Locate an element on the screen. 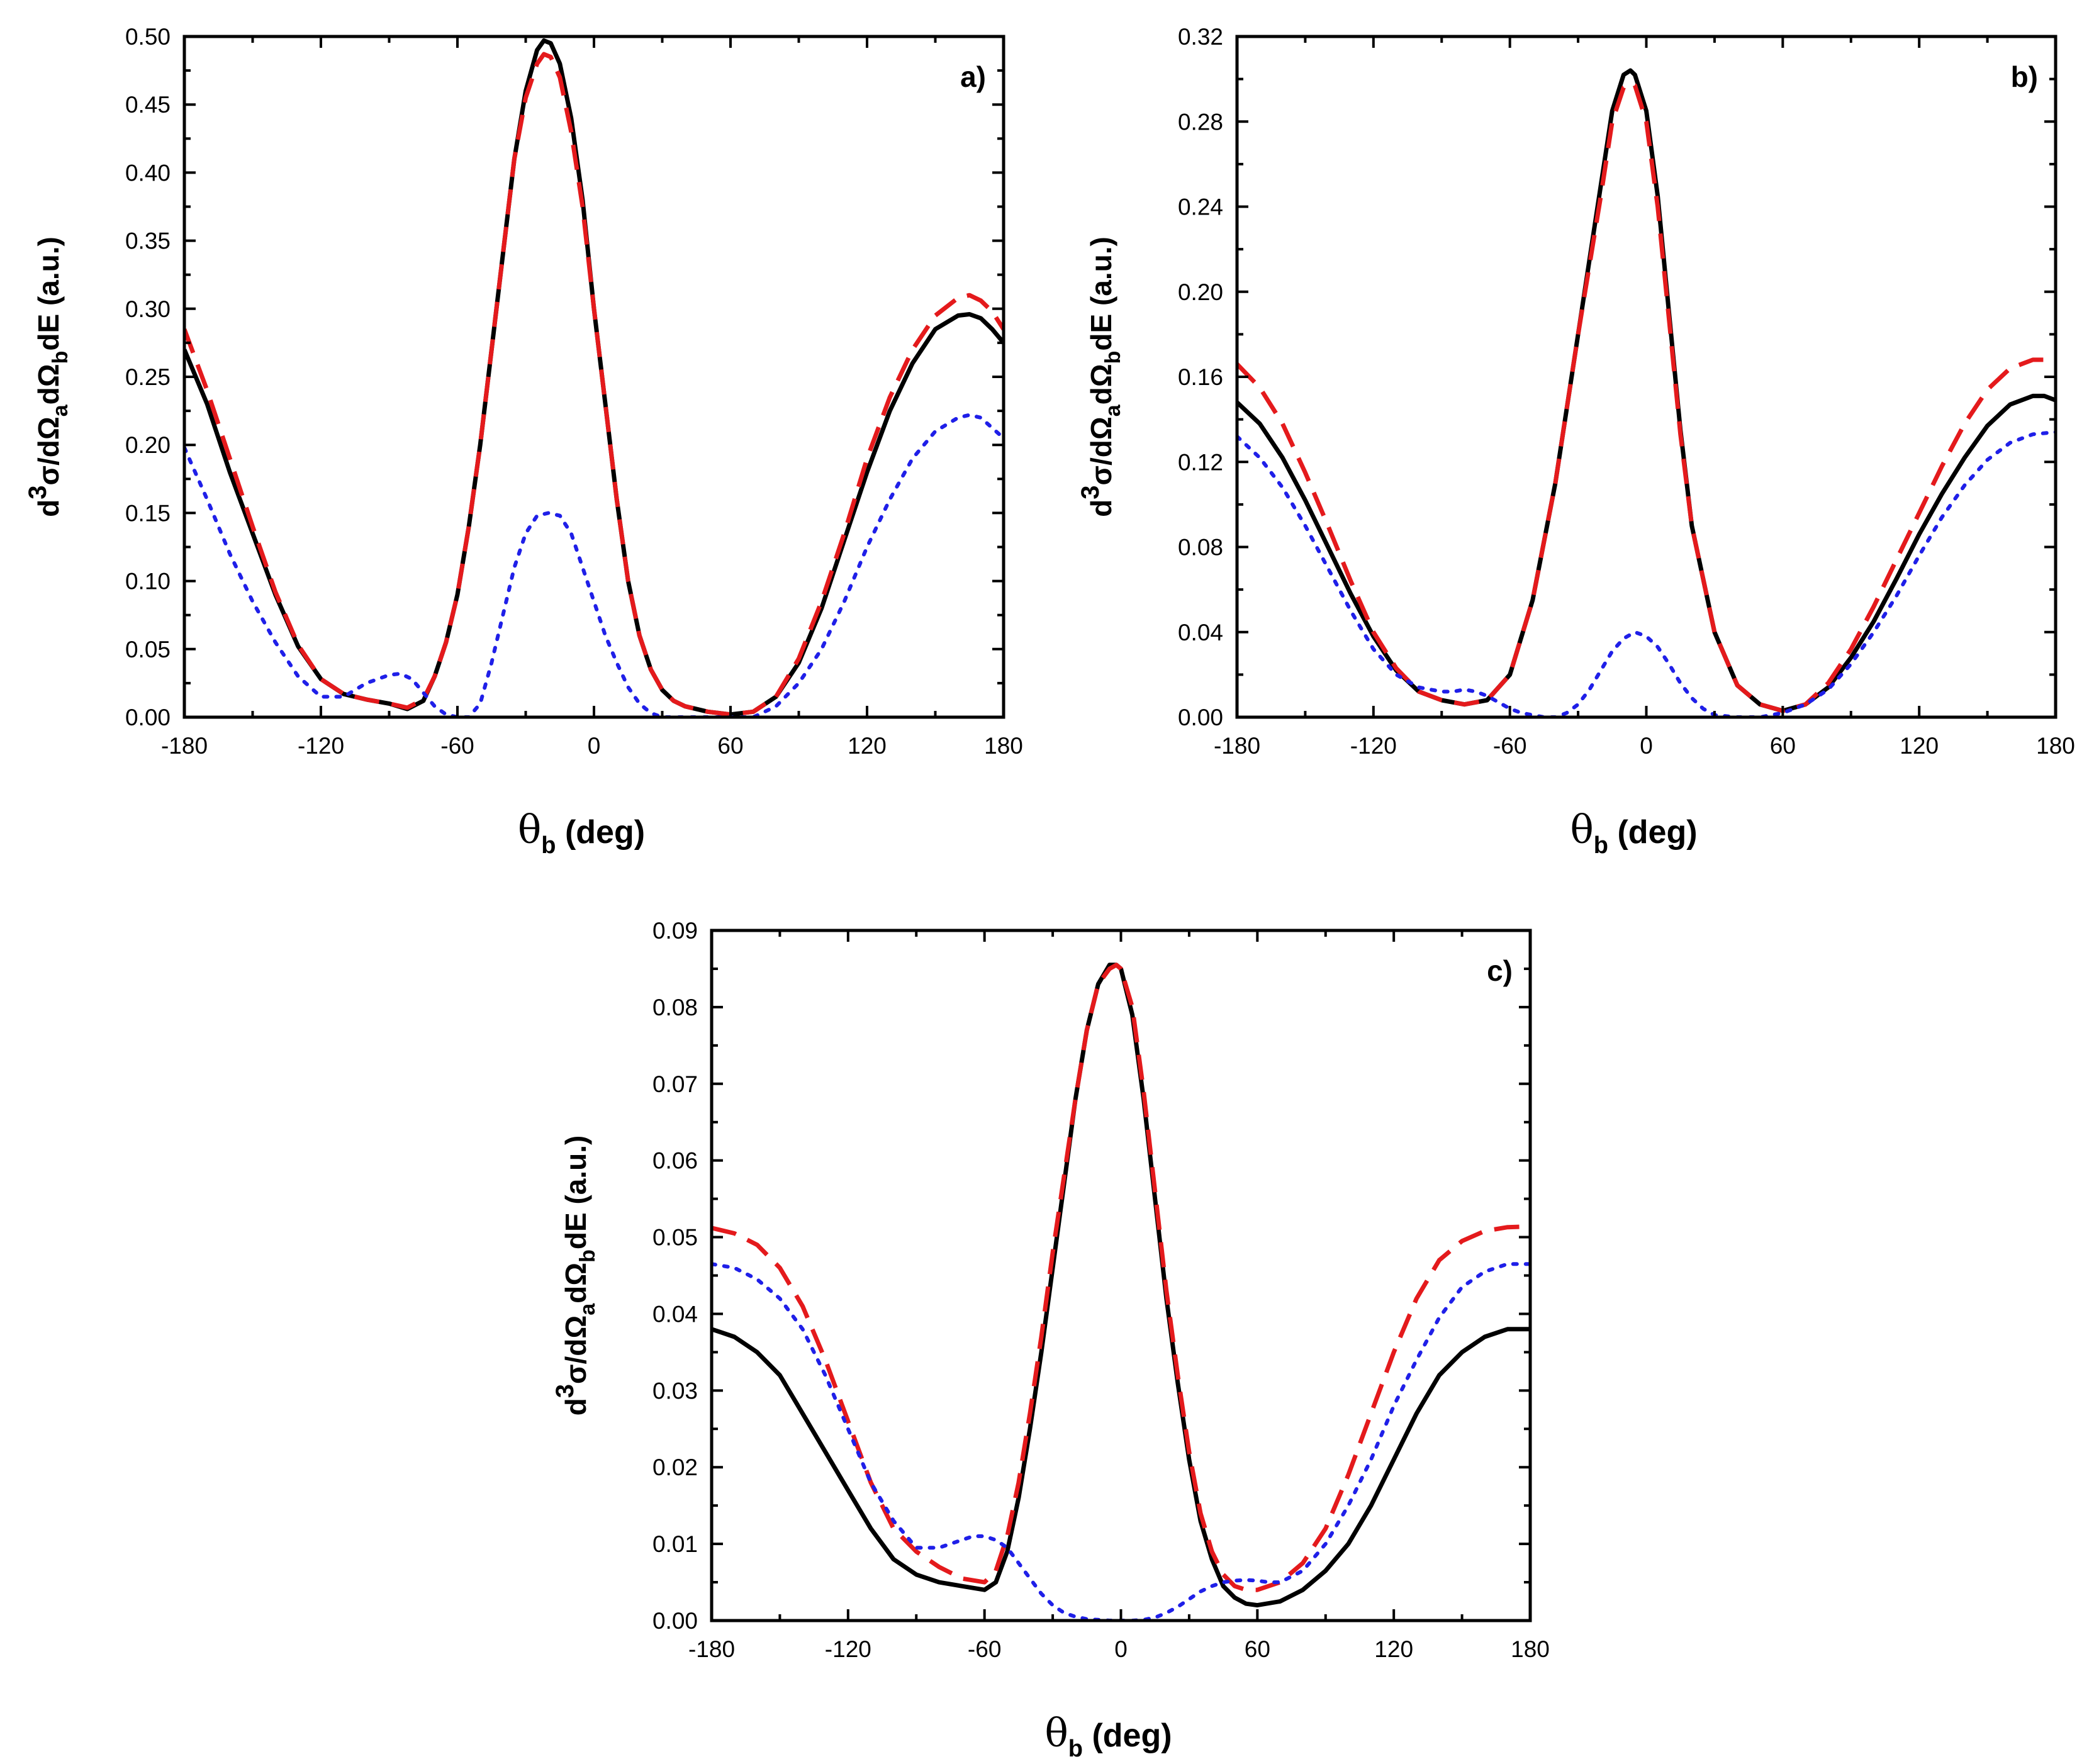 This screenshot has height=1764, width=2094. panel-label: b) is located at coordinates (2024, 76).